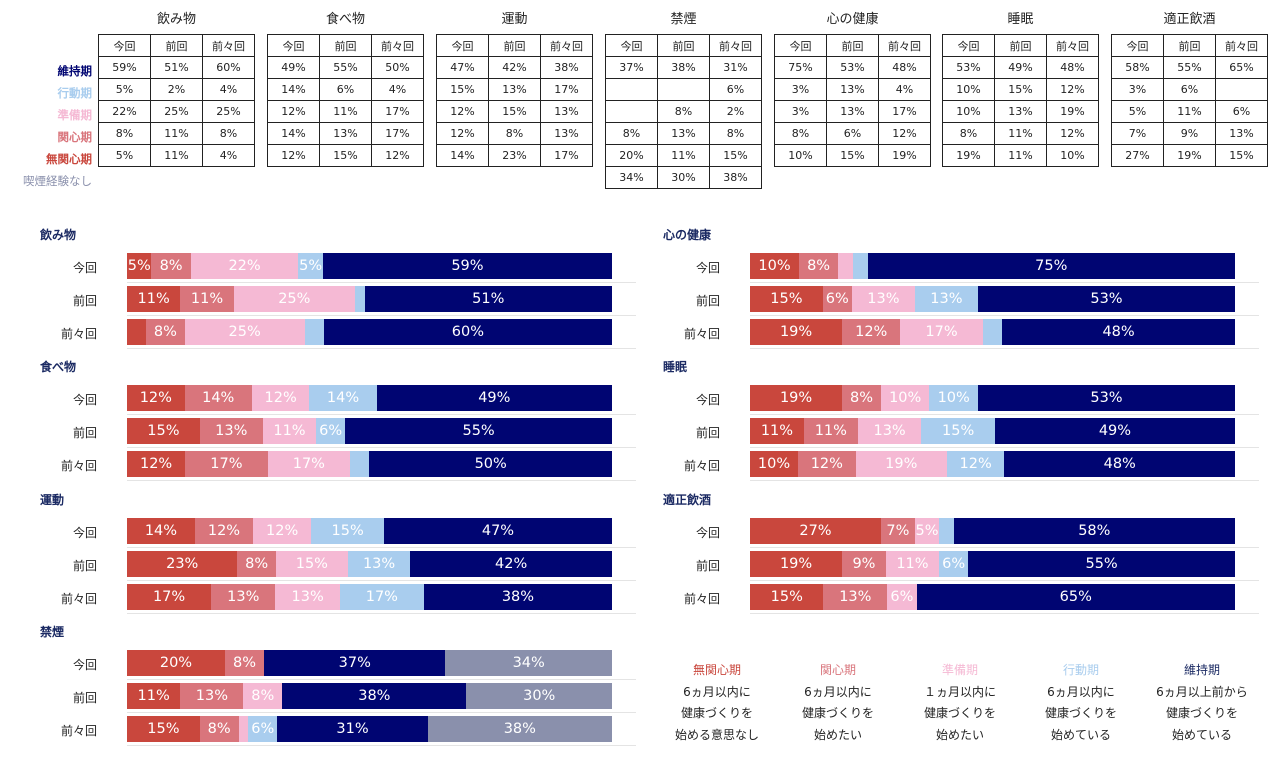 The image size is (1282, 762). I want to click on legend-description: 健康づくりを, so click(959, 713).